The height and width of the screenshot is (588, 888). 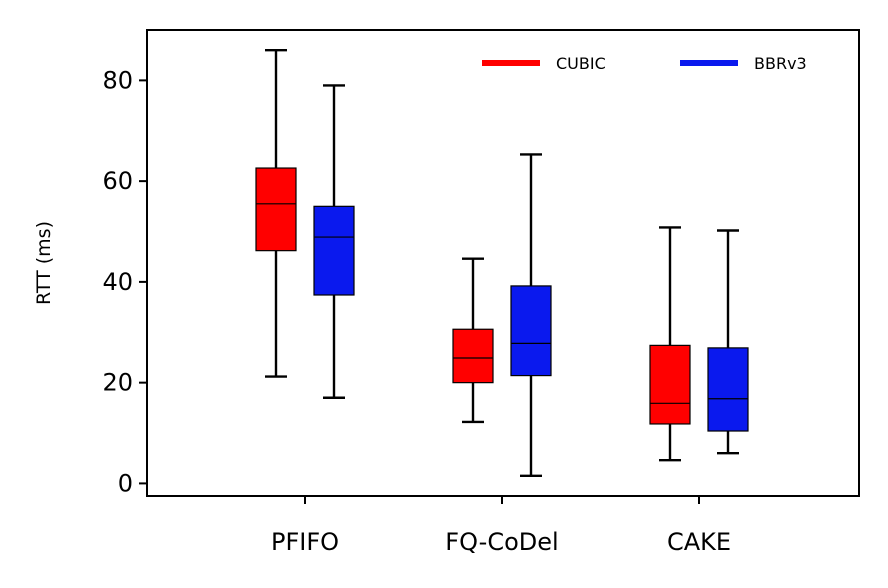 I want to click on box-iqr-cubic-pfifo, so click(x=276, y=209).